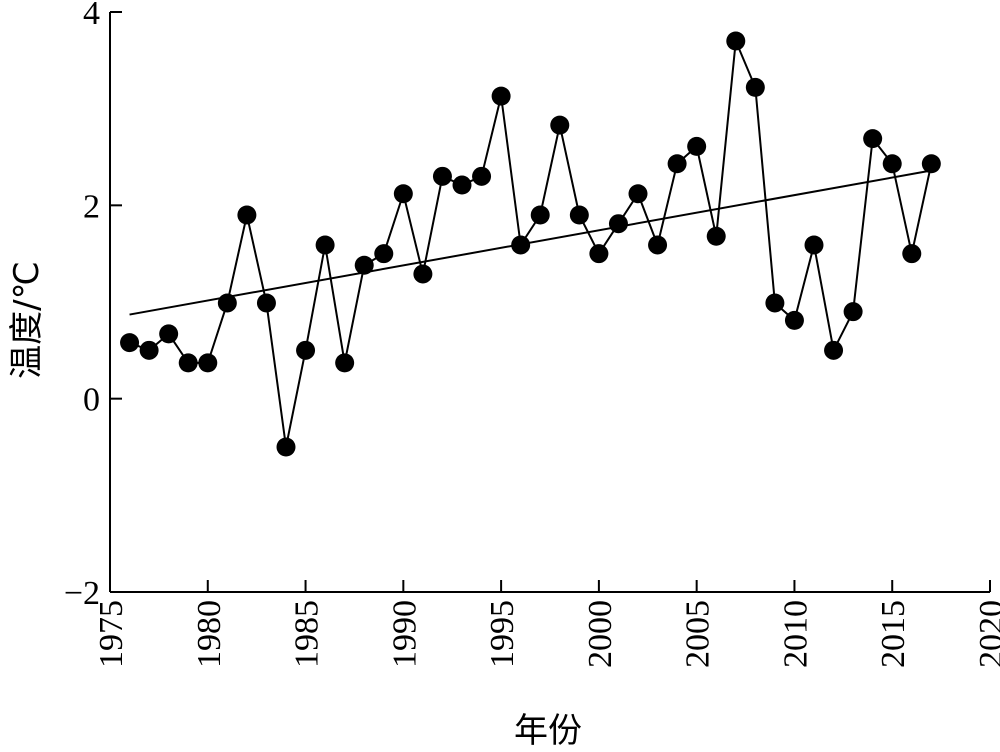  I want to click on x-tick-label: 2020, so click(986, 634).